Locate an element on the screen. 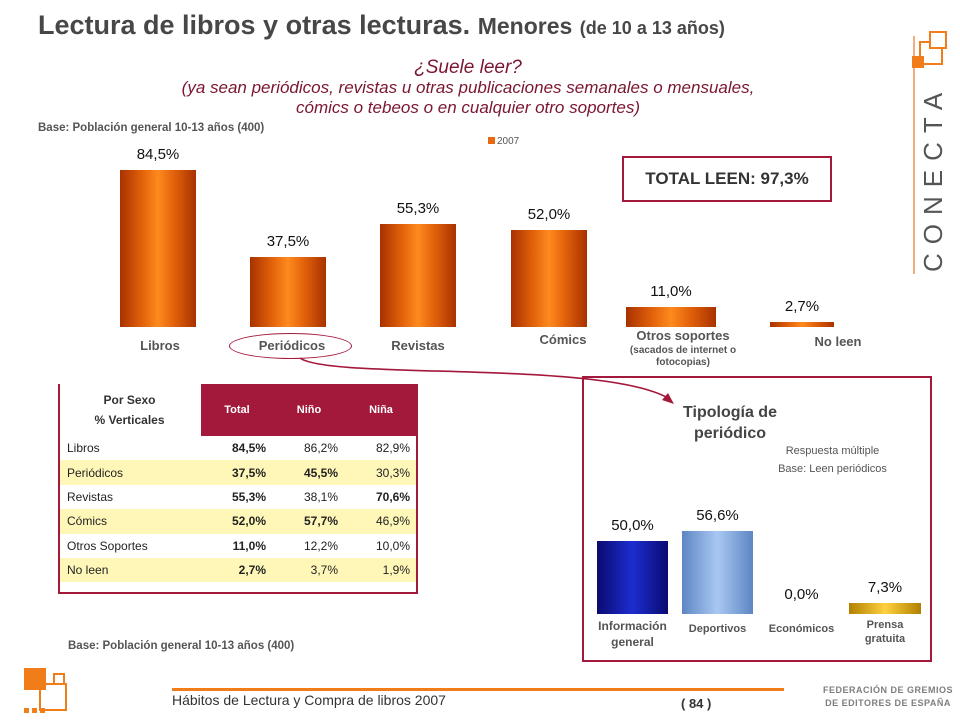  table-row: Revistas 55,3% 38,1% 70,6% is located at coordinates (237, 497).